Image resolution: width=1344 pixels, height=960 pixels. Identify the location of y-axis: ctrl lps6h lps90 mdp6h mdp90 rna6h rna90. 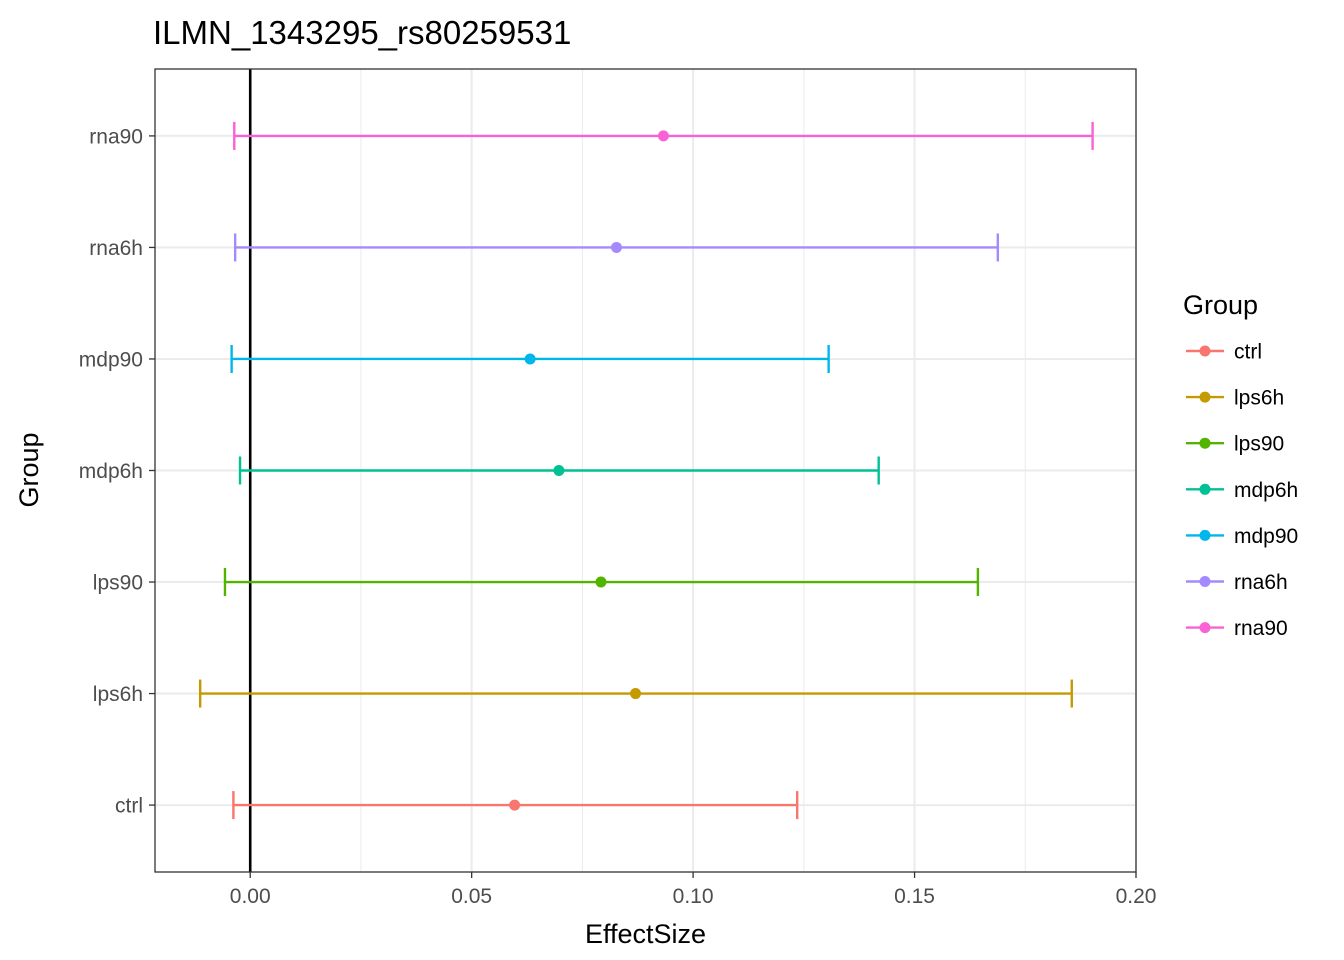
(117, 471).